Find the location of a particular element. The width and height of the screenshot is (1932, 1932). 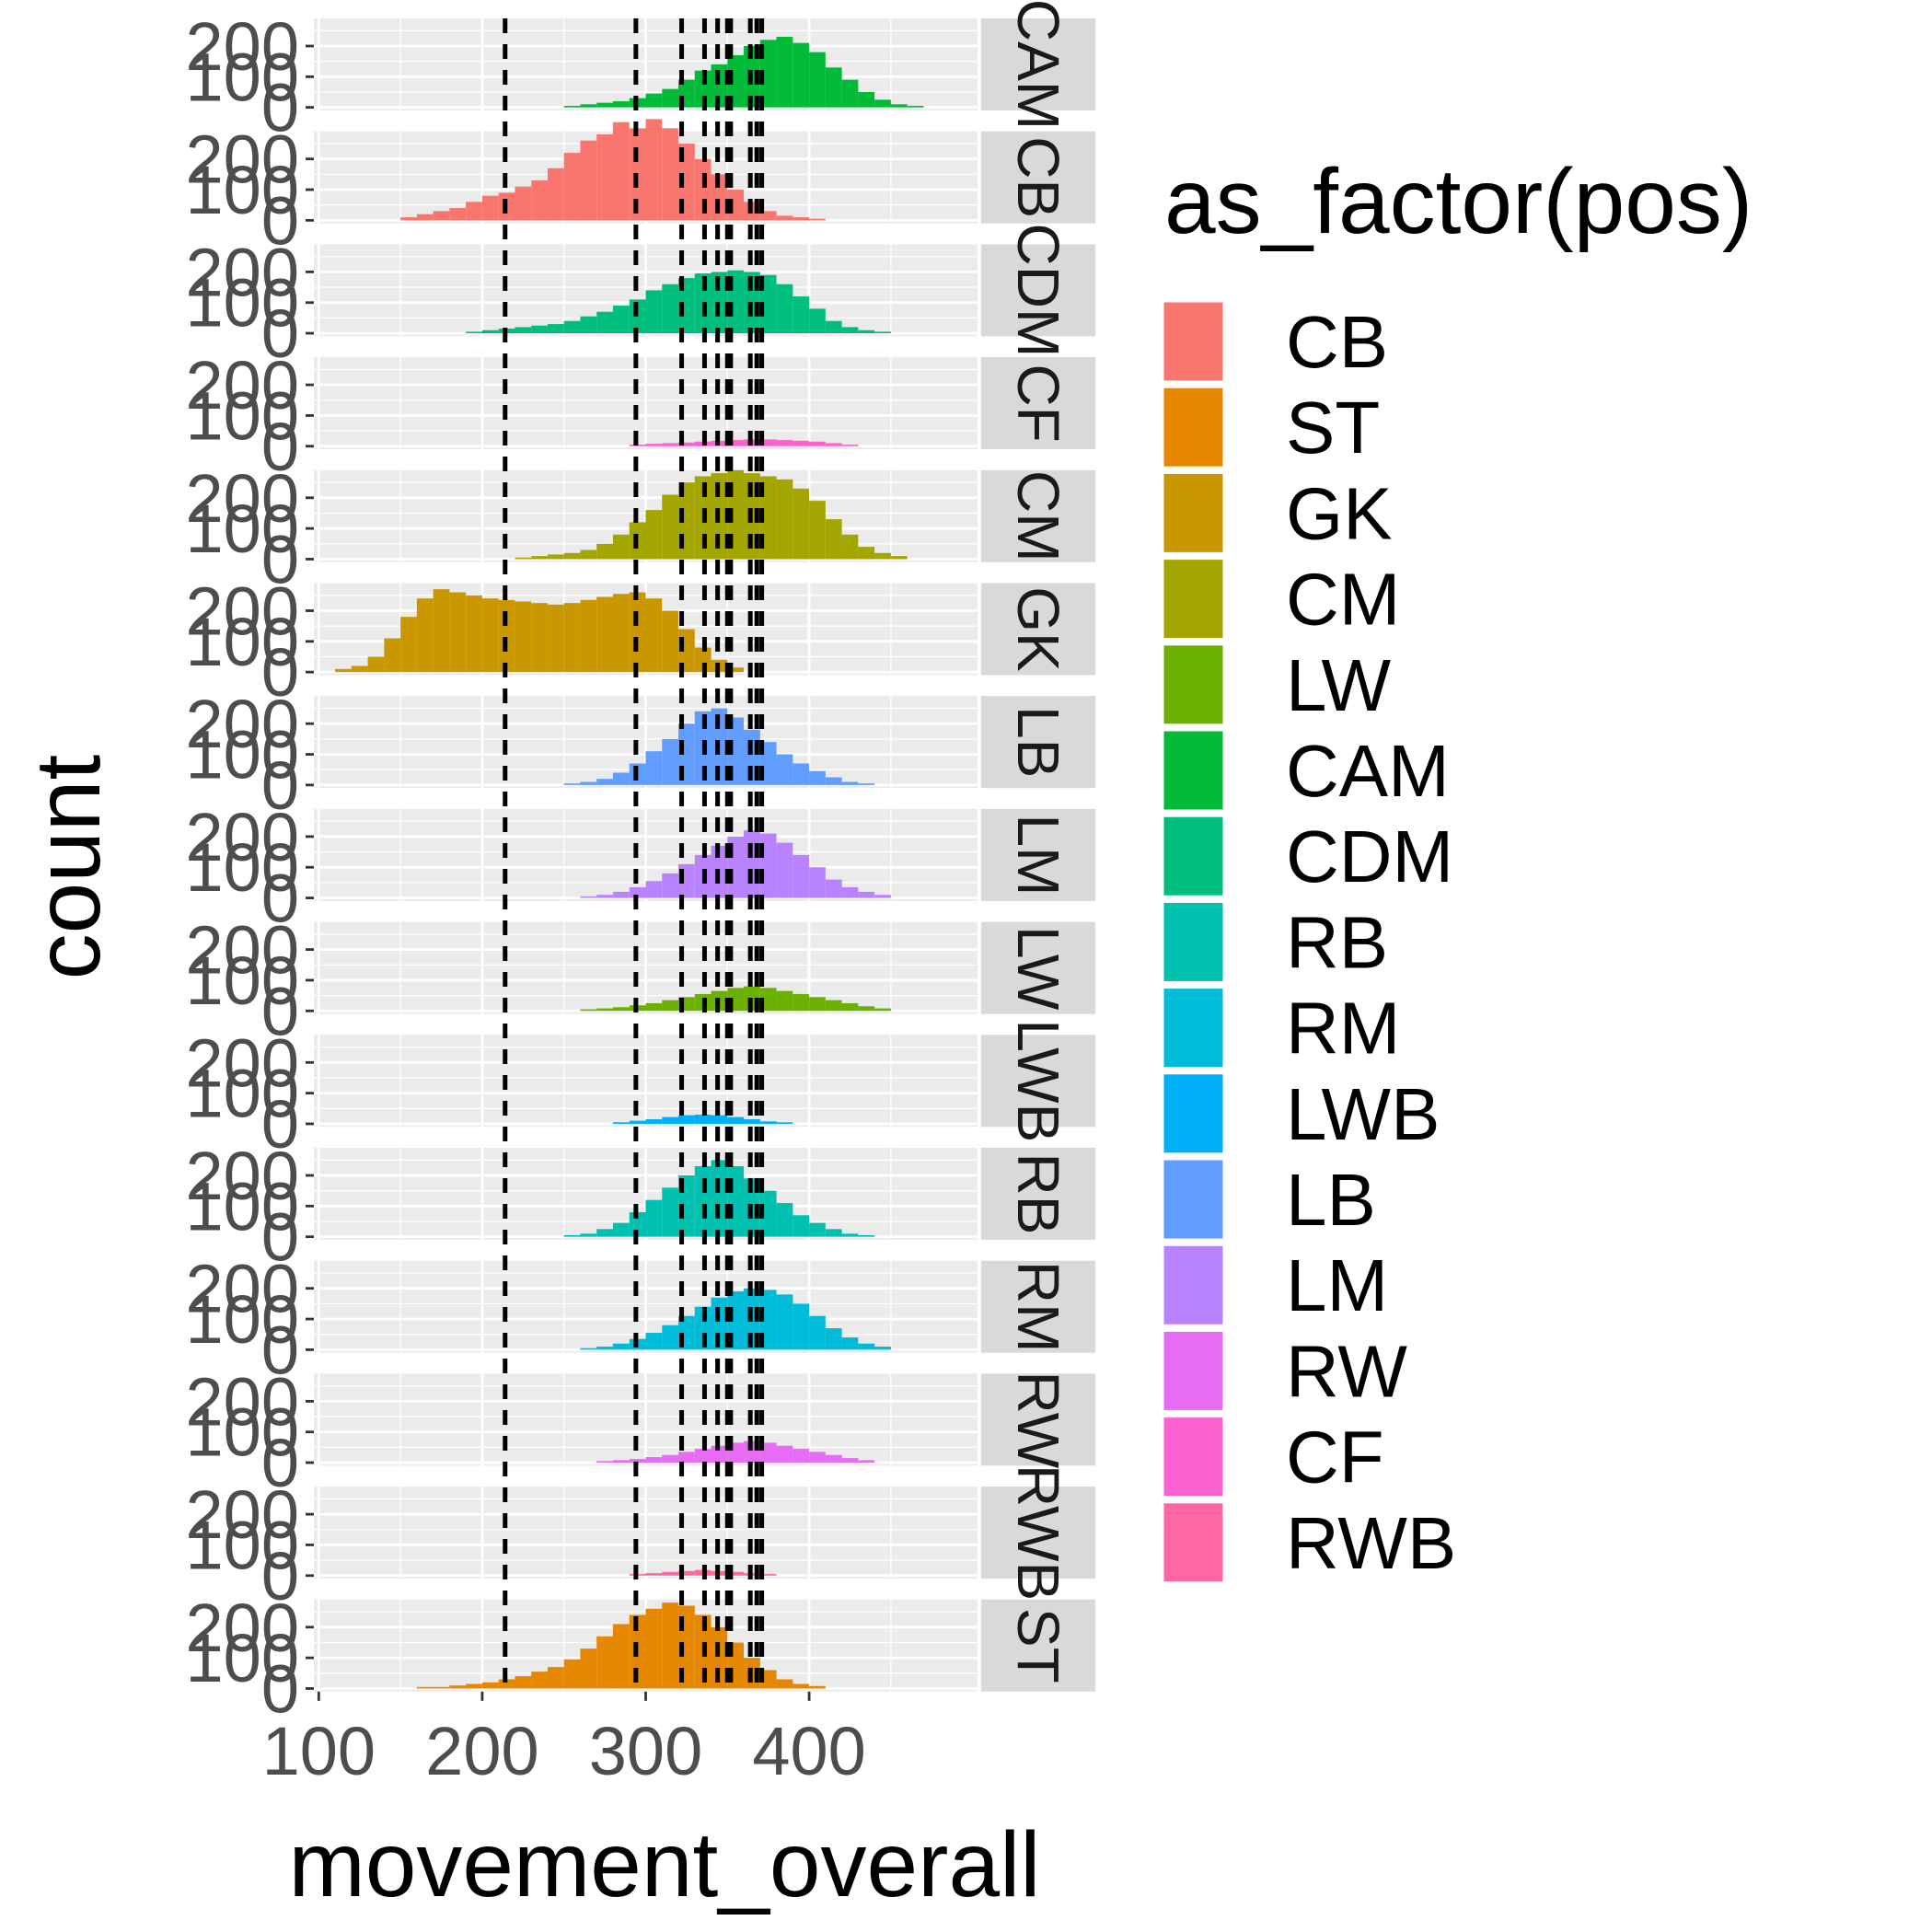

facet-strip-label: CAM is located at coordinates (1038, 65).